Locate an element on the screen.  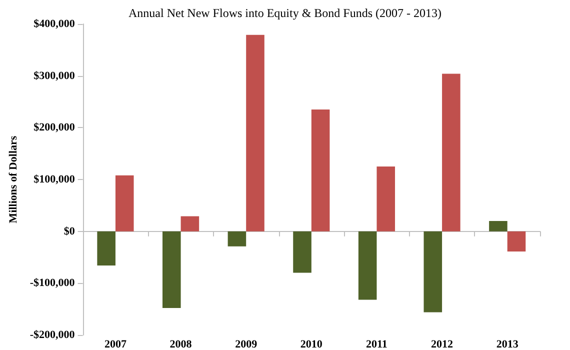
y-tick-label: $400,000 is located at coordinates (55, 24).